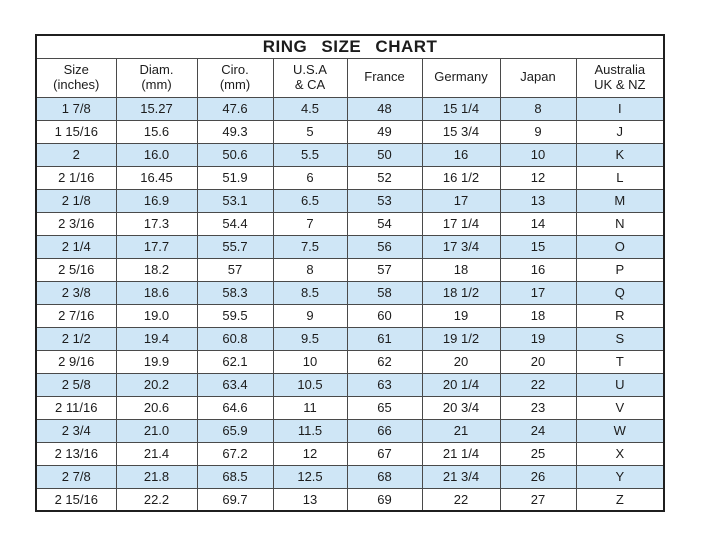 The image size is (708, 549). I want to click on table-row: 2 9/16 19.9 62.1 10 62 20 20 T, so click(350, 361).